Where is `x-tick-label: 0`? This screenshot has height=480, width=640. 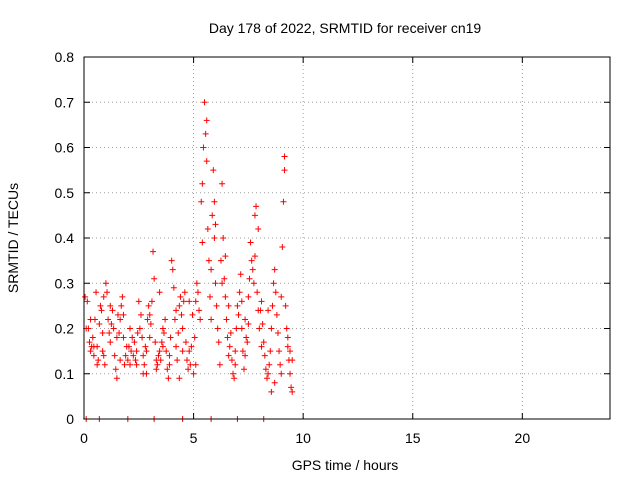 x-tick-label: 0 is located at coordinates (84, 438).